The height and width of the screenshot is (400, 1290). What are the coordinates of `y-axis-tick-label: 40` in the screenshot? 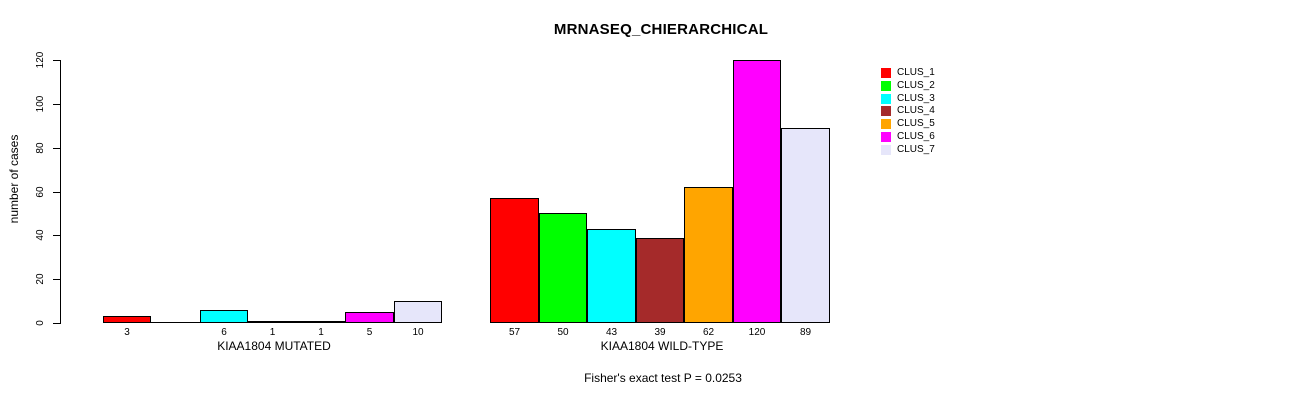 It's located at (40, 235).